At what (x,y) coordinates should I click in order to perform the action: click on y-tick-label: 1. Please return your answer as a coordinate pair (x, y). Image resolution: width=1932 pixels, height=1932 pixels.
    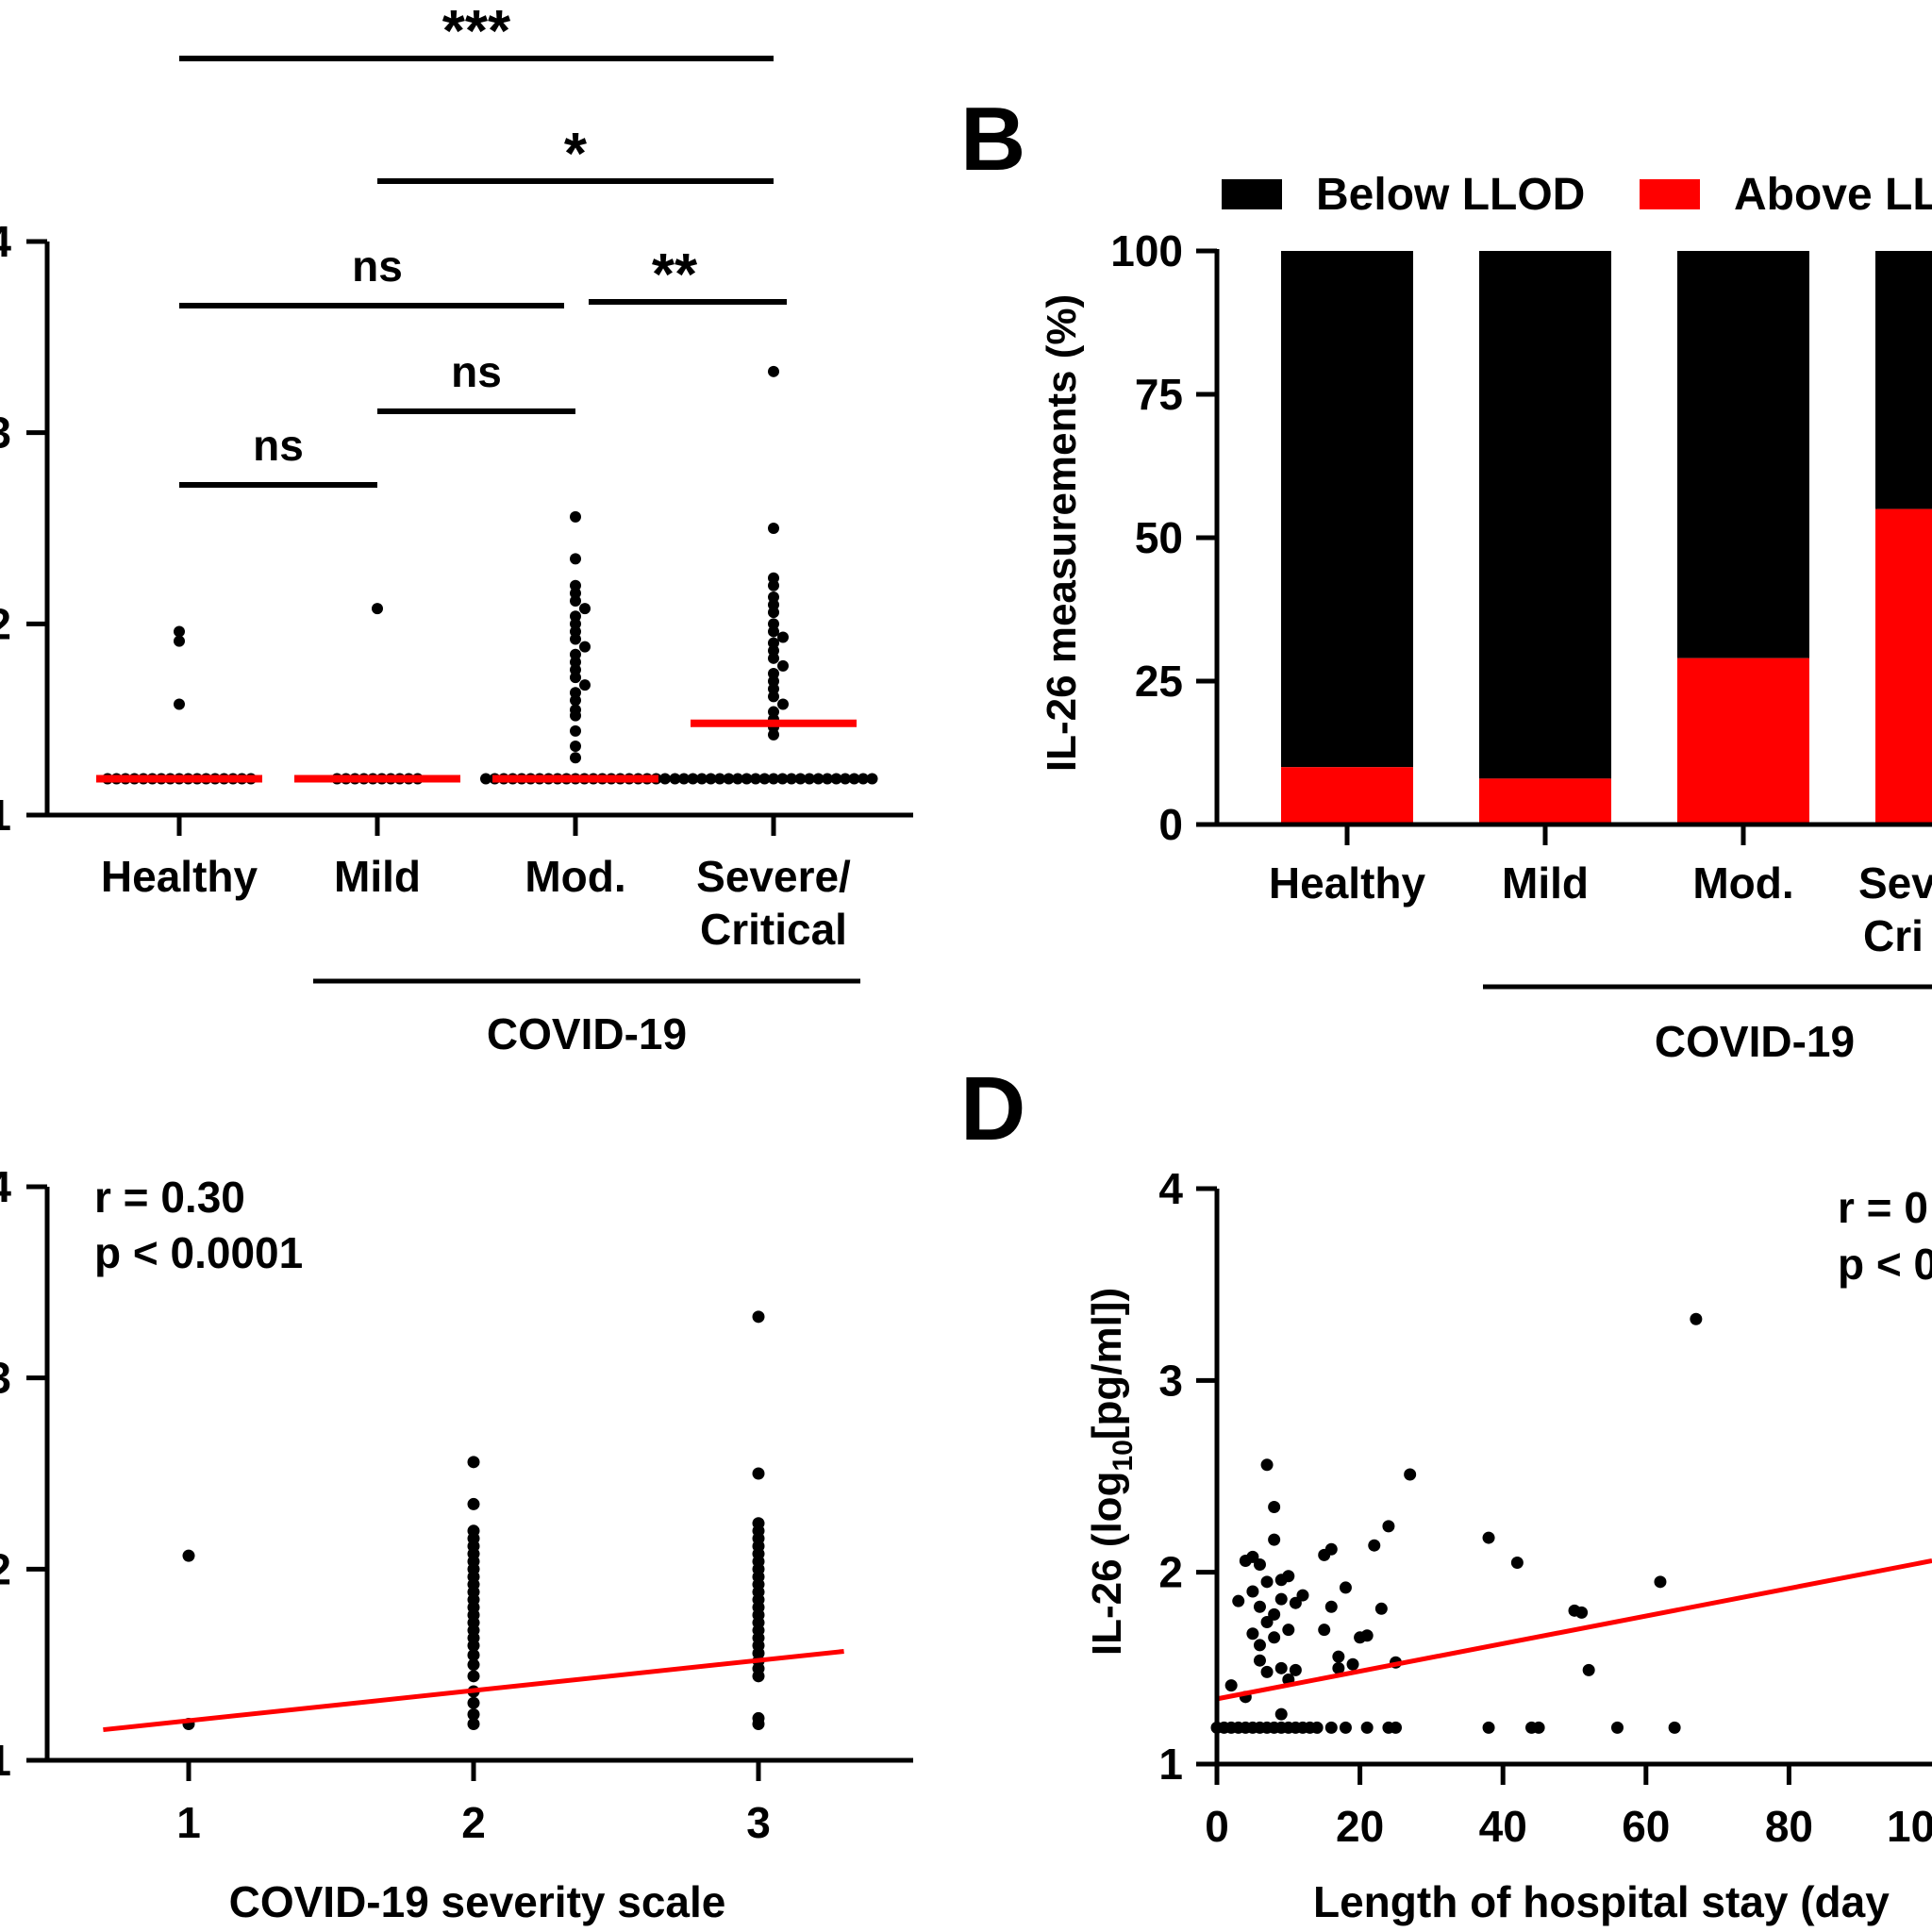
    Looking at the image, I should click on (6, 816).